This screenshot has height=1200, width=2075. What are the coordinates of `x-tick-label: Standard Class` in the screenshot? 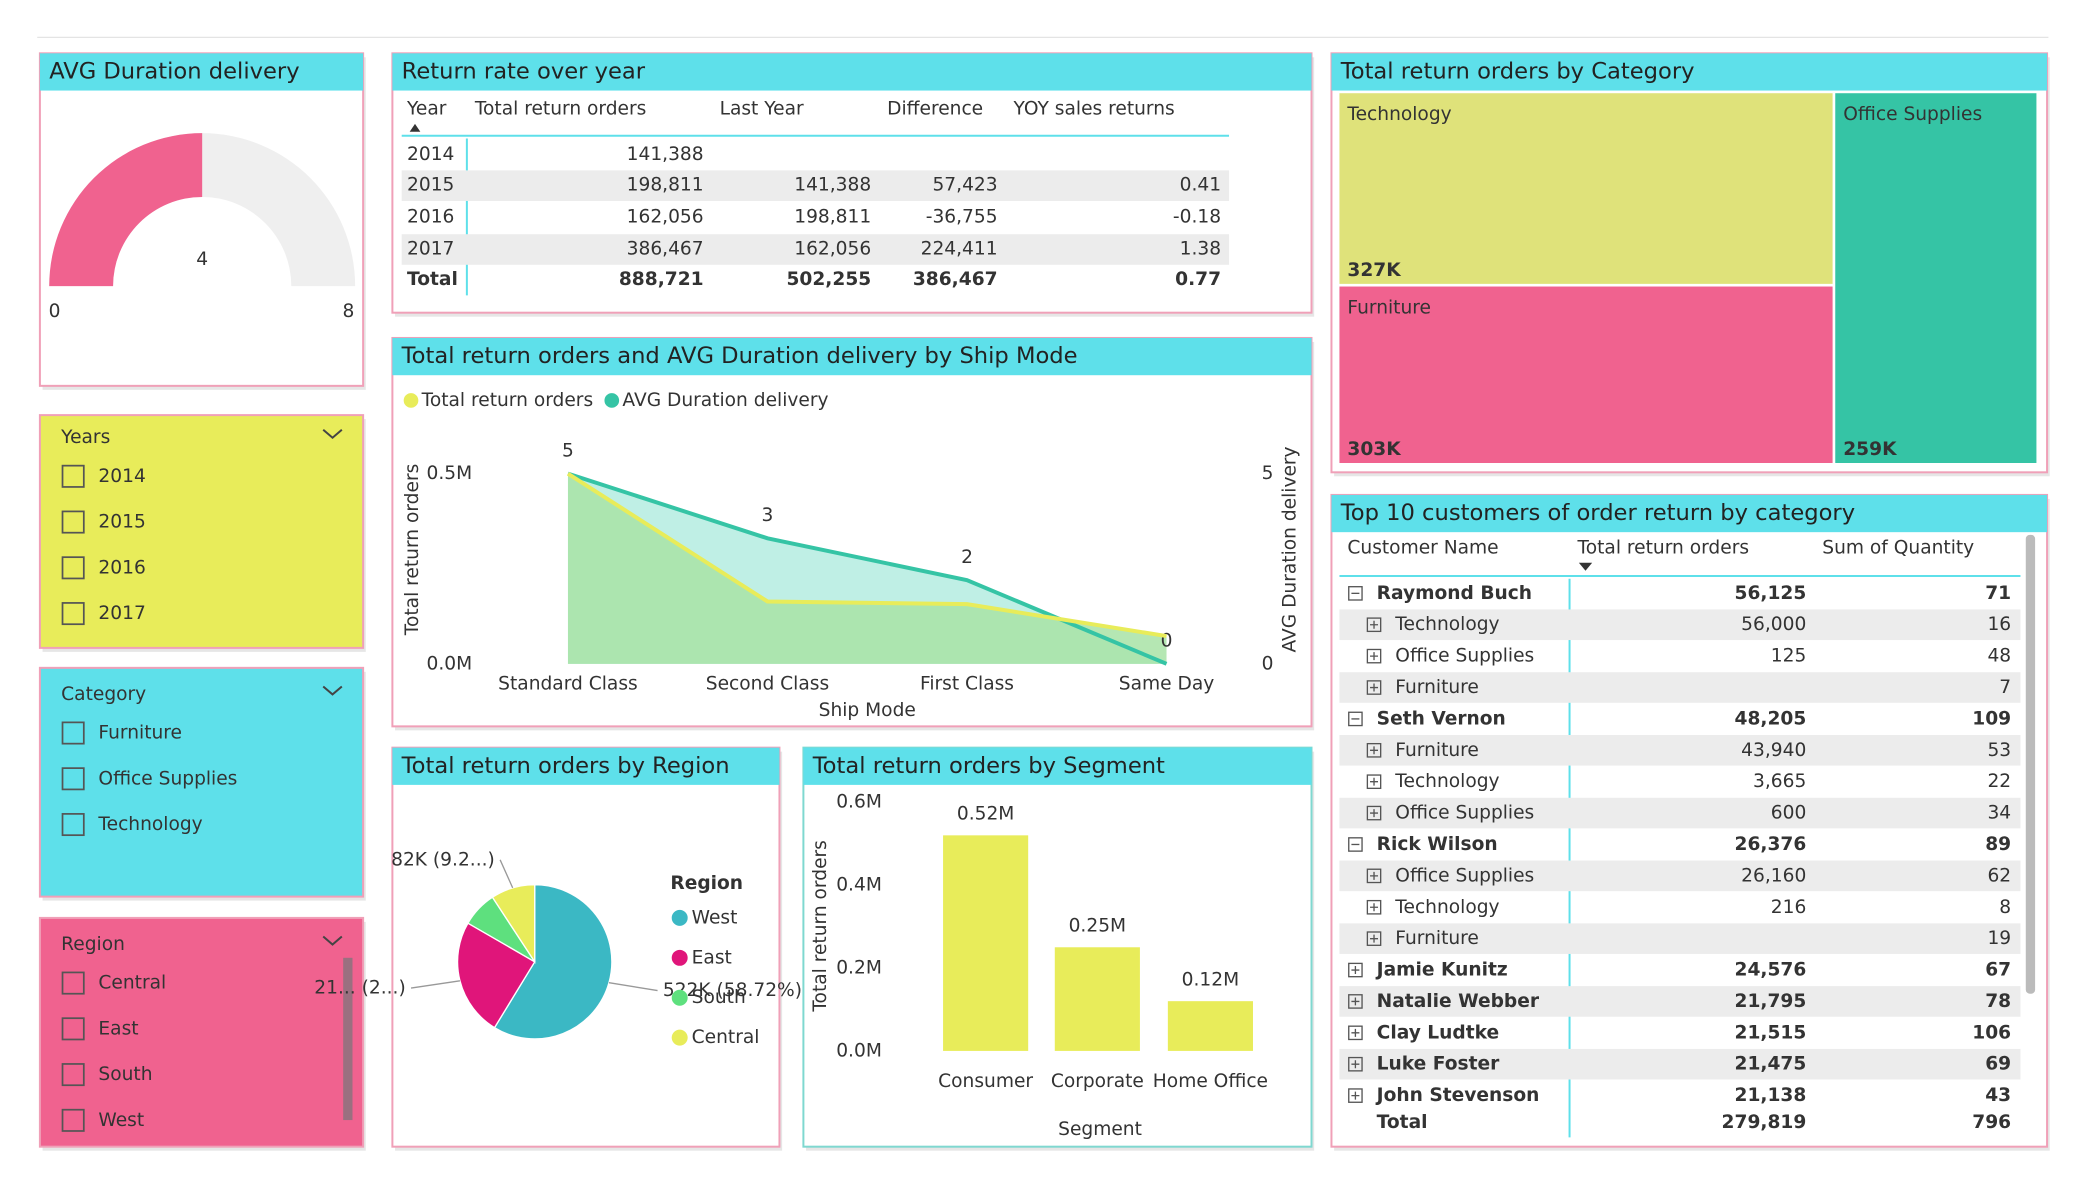 It's located at (568, 683).